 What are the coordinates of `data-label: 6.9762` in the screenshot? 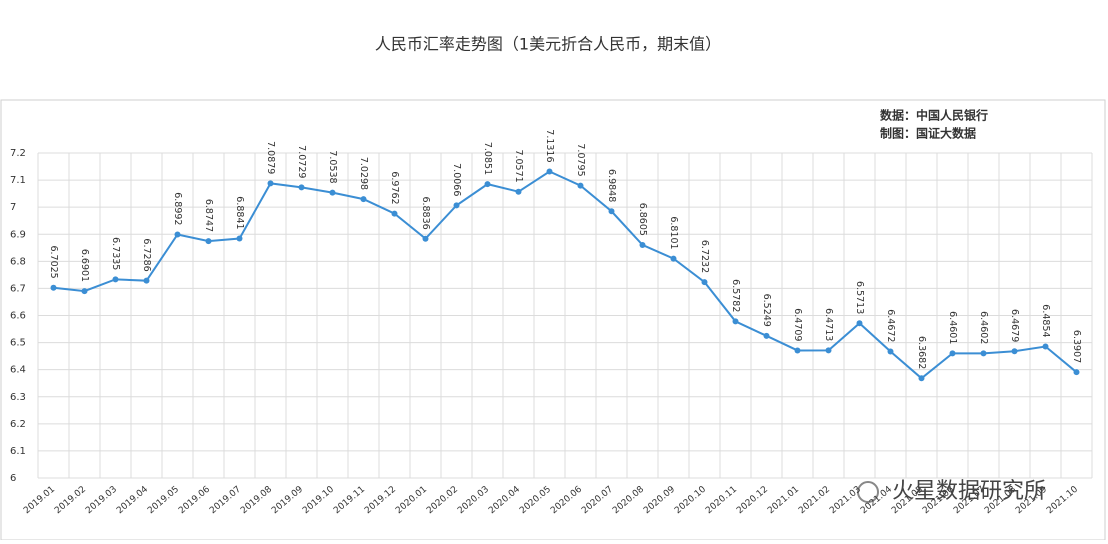 It's located at (394, 187).